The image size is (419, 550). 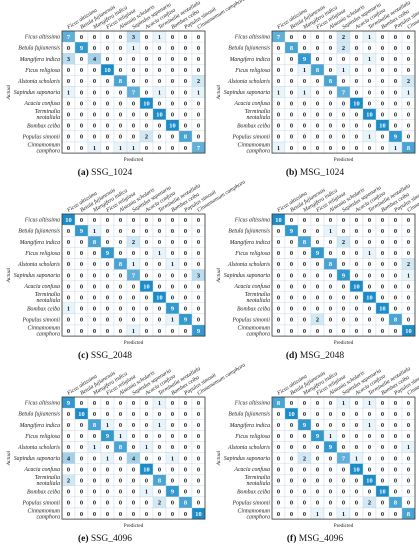 What do you see at coordinates (41, 103) in the screenshot?
I see `row-label-line: Acacia confusa` at bounding box center [41, 103].